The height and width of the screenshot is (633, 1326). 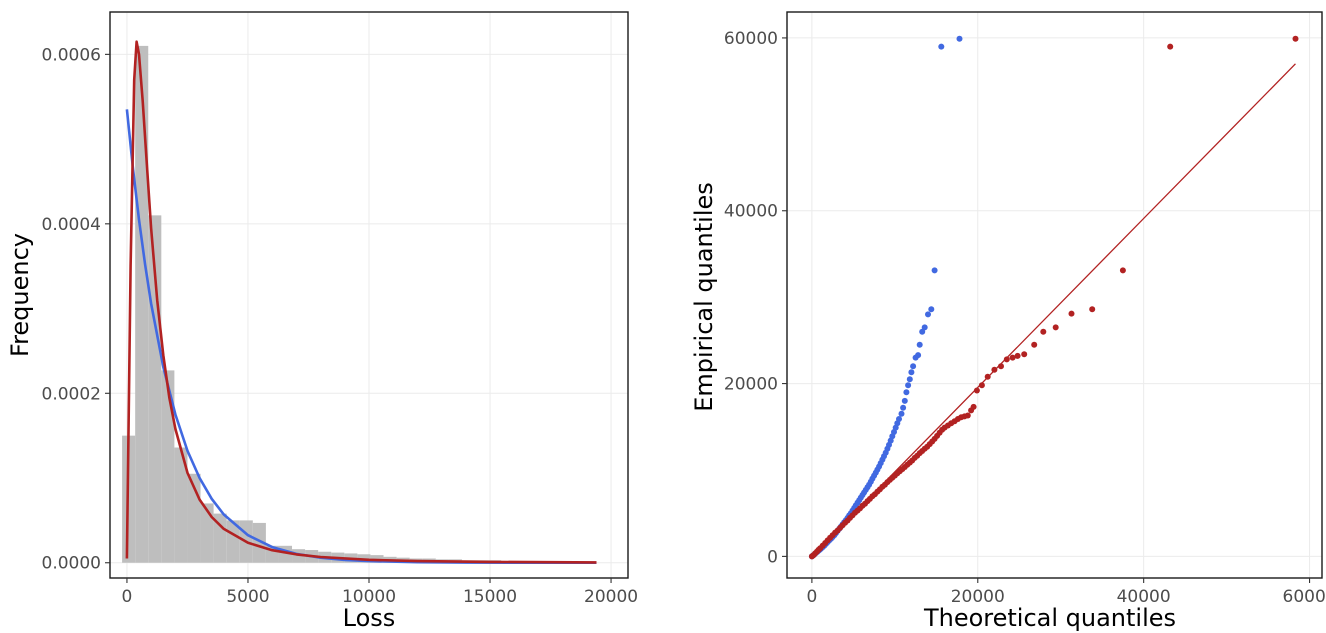 I want to click on left-x-tick-label: 0, so click(x=127, y=597).